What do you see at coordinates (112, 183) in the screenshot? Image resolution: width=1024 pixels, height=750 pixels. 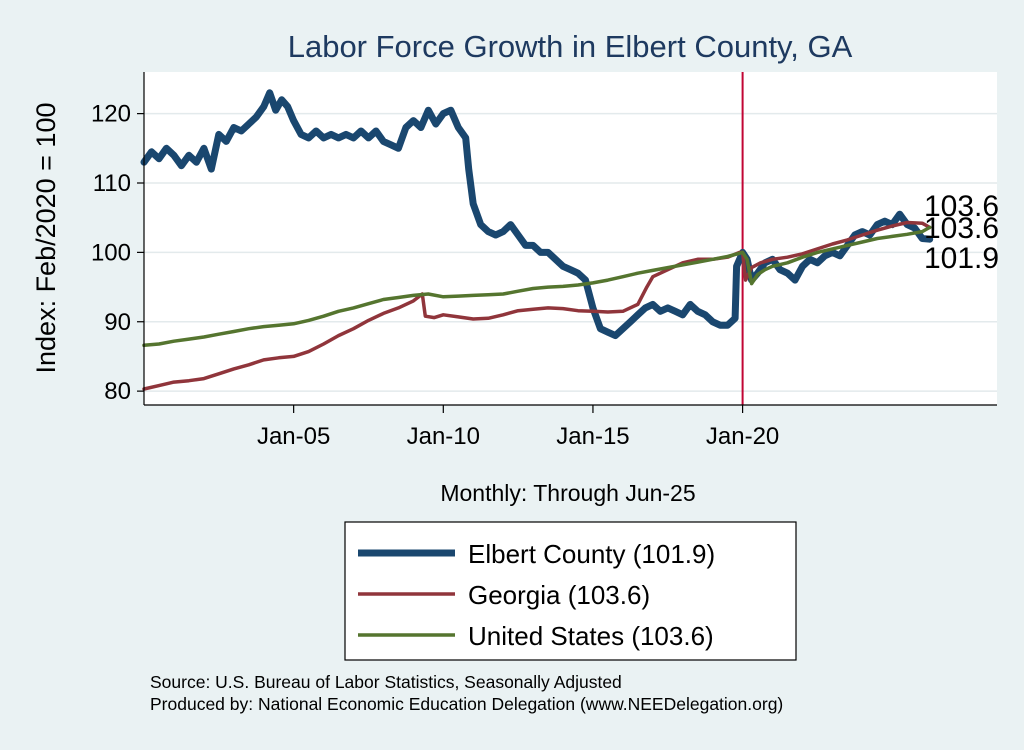 I see `y-tick-label: 110` at bounding box center [112, 183].